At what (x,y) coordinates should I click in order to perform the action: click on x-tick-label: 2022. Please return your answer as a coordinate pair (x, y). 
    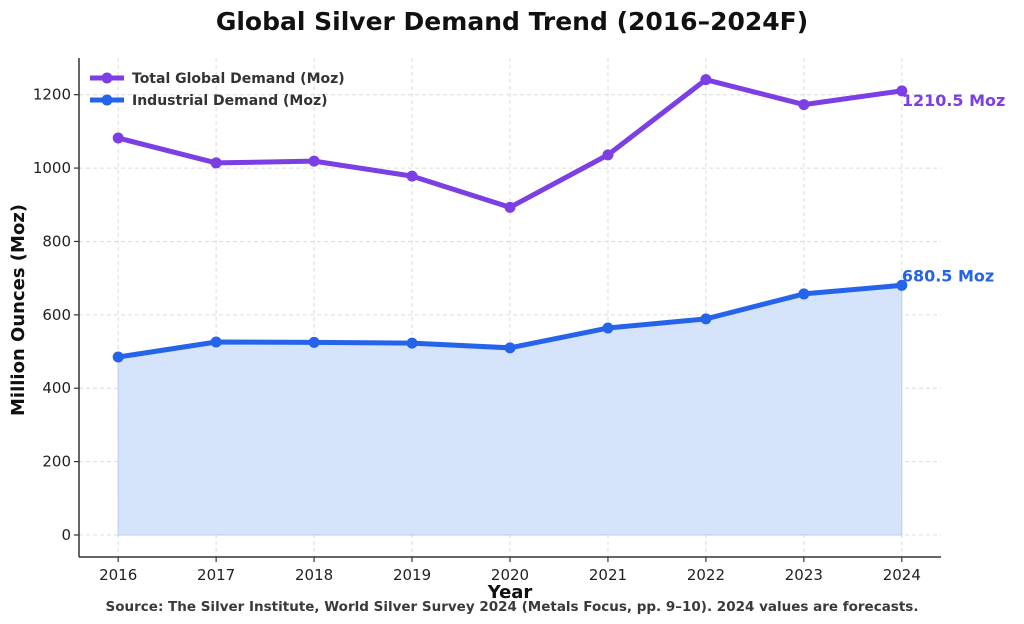
    Looking at the image, I should click on (706, 575).